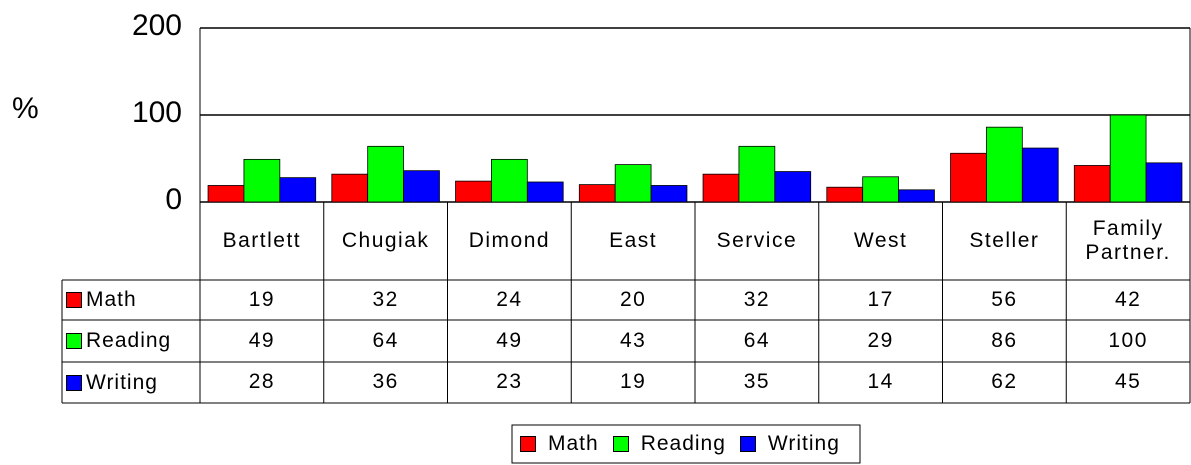 Image resolution: width=1191 pixels, height=465 pixels. What do you see at coordinates (262, 382) in the screenshot?
I see `table-value: 28` at bounding box center [262, 382].